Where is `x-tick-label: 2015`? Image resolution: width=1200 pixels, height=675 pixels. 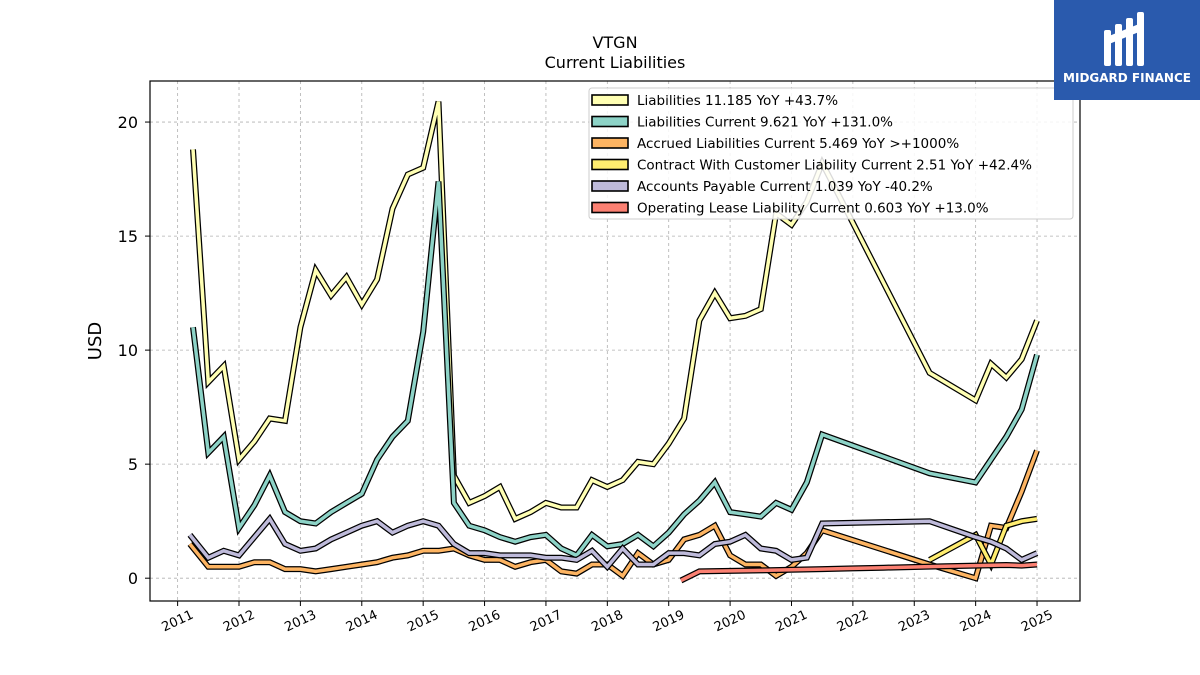
x-tick-label: 2015 is located at coordinates (423, 622).